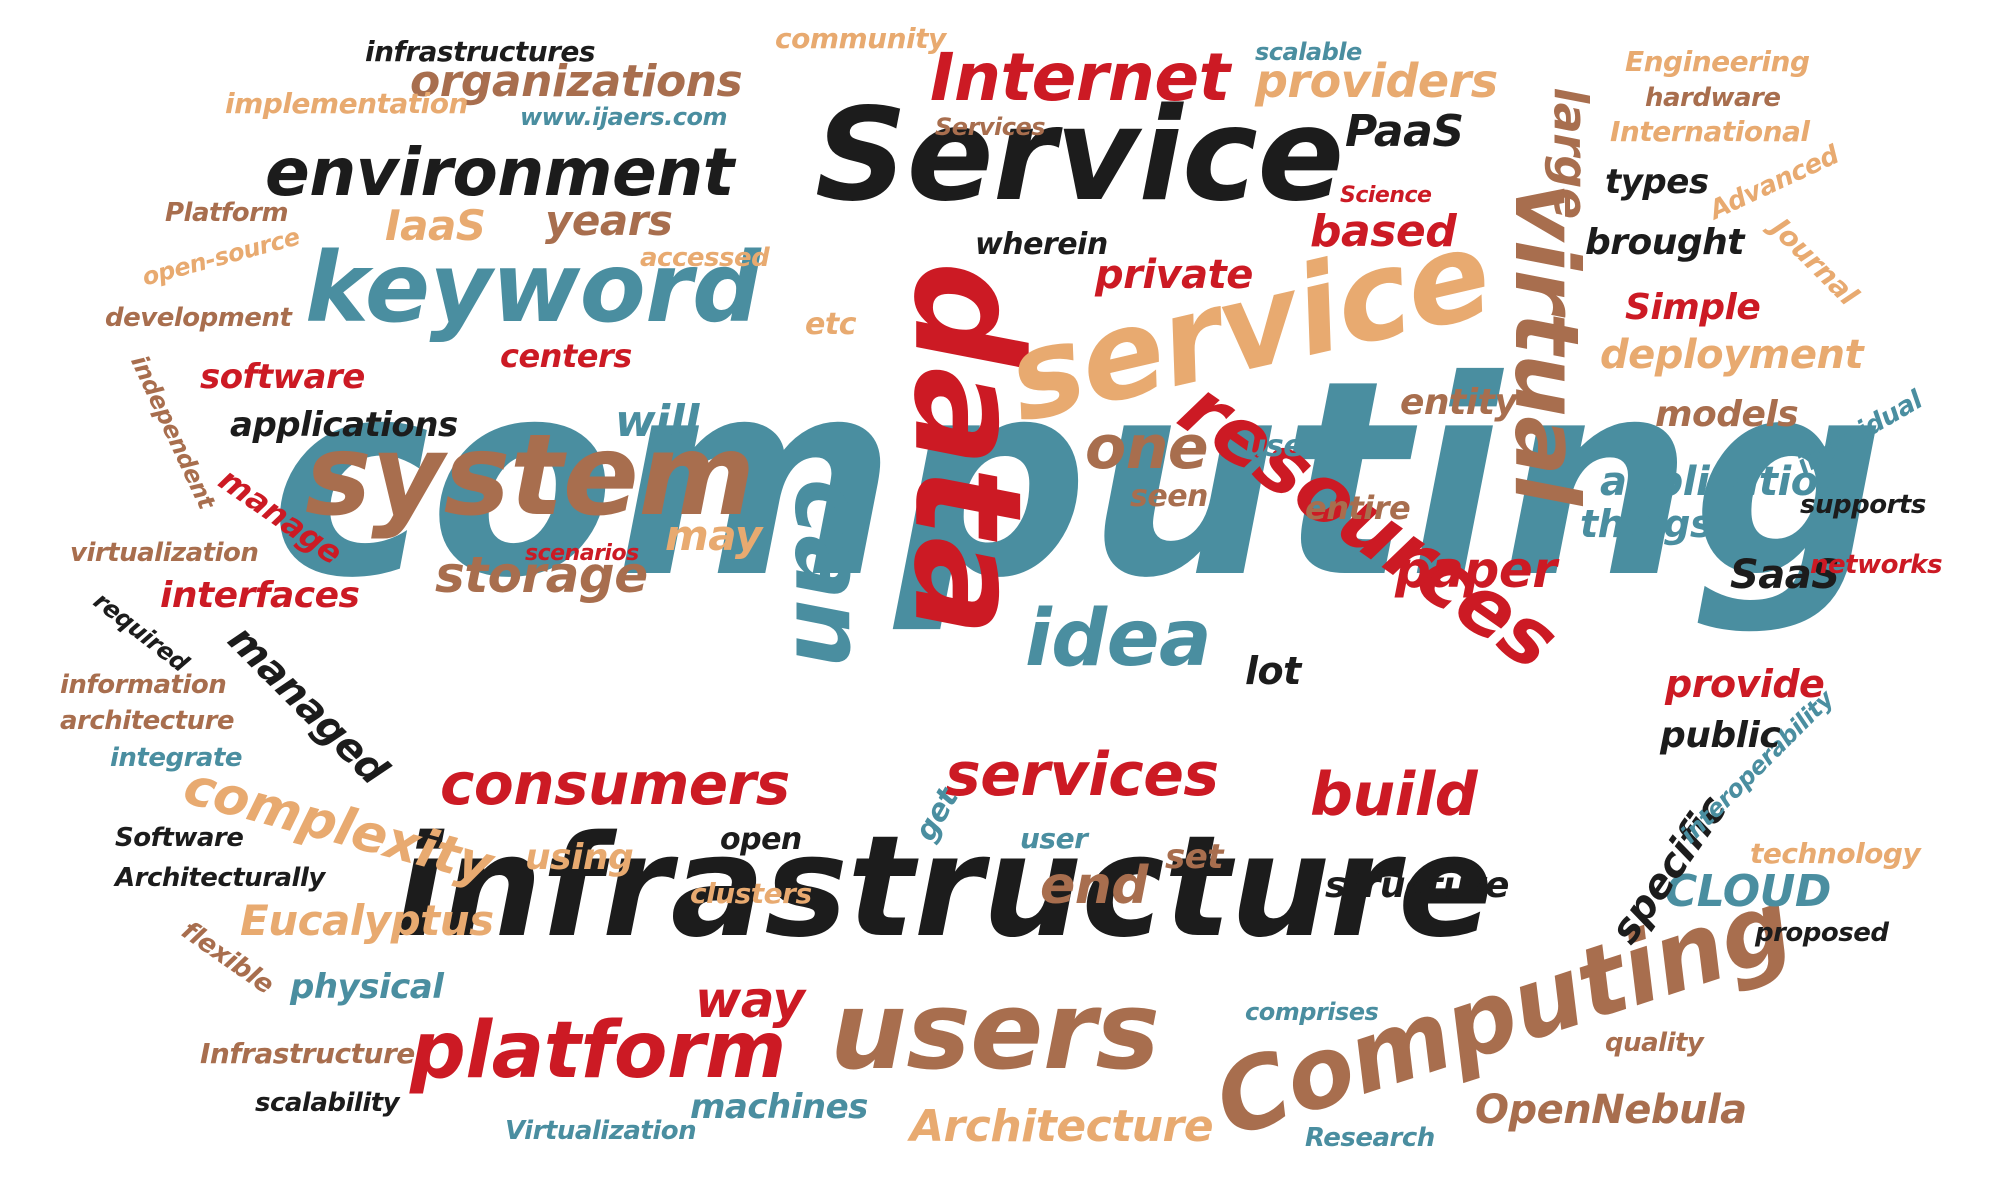  Describe the element at coordinates (1062, 1126) in the screenshot. I see `word-Architecture: Architecture` at that location.